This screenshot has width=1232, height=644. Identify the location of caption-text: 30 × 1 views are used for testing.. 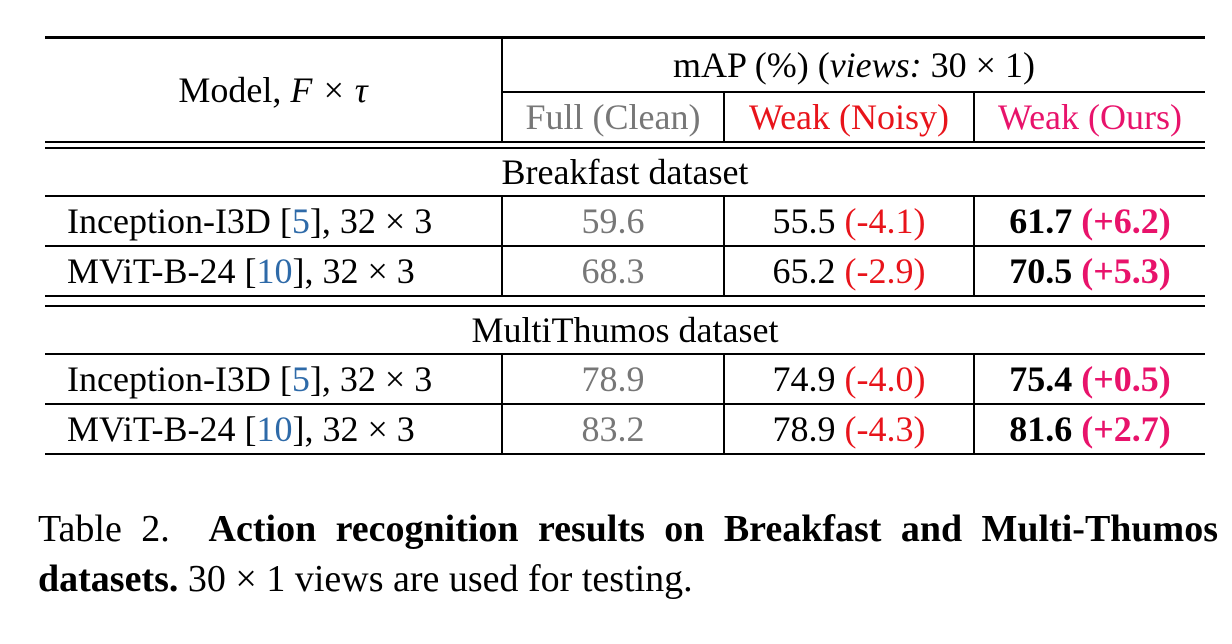
(435, 579).